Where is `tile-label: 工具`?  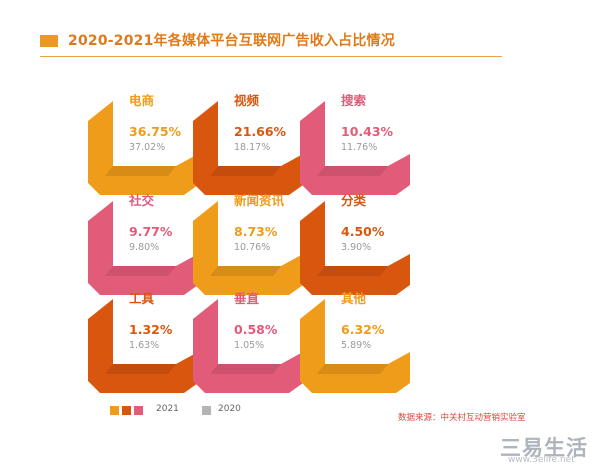
tile-label: 工具 is located at coordinates (142, 298).